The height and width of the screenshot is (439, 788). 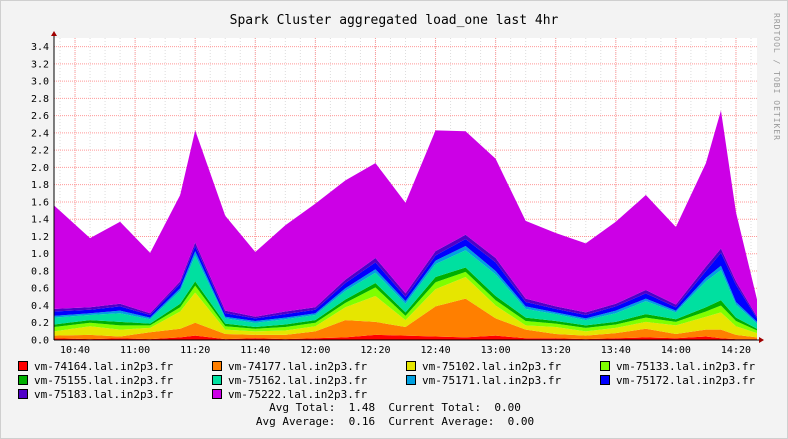 What do you see at coordinates (40, 116) in the screenshot?
I see `y-tick-label: 2.6` at bounding box center [40, 116].